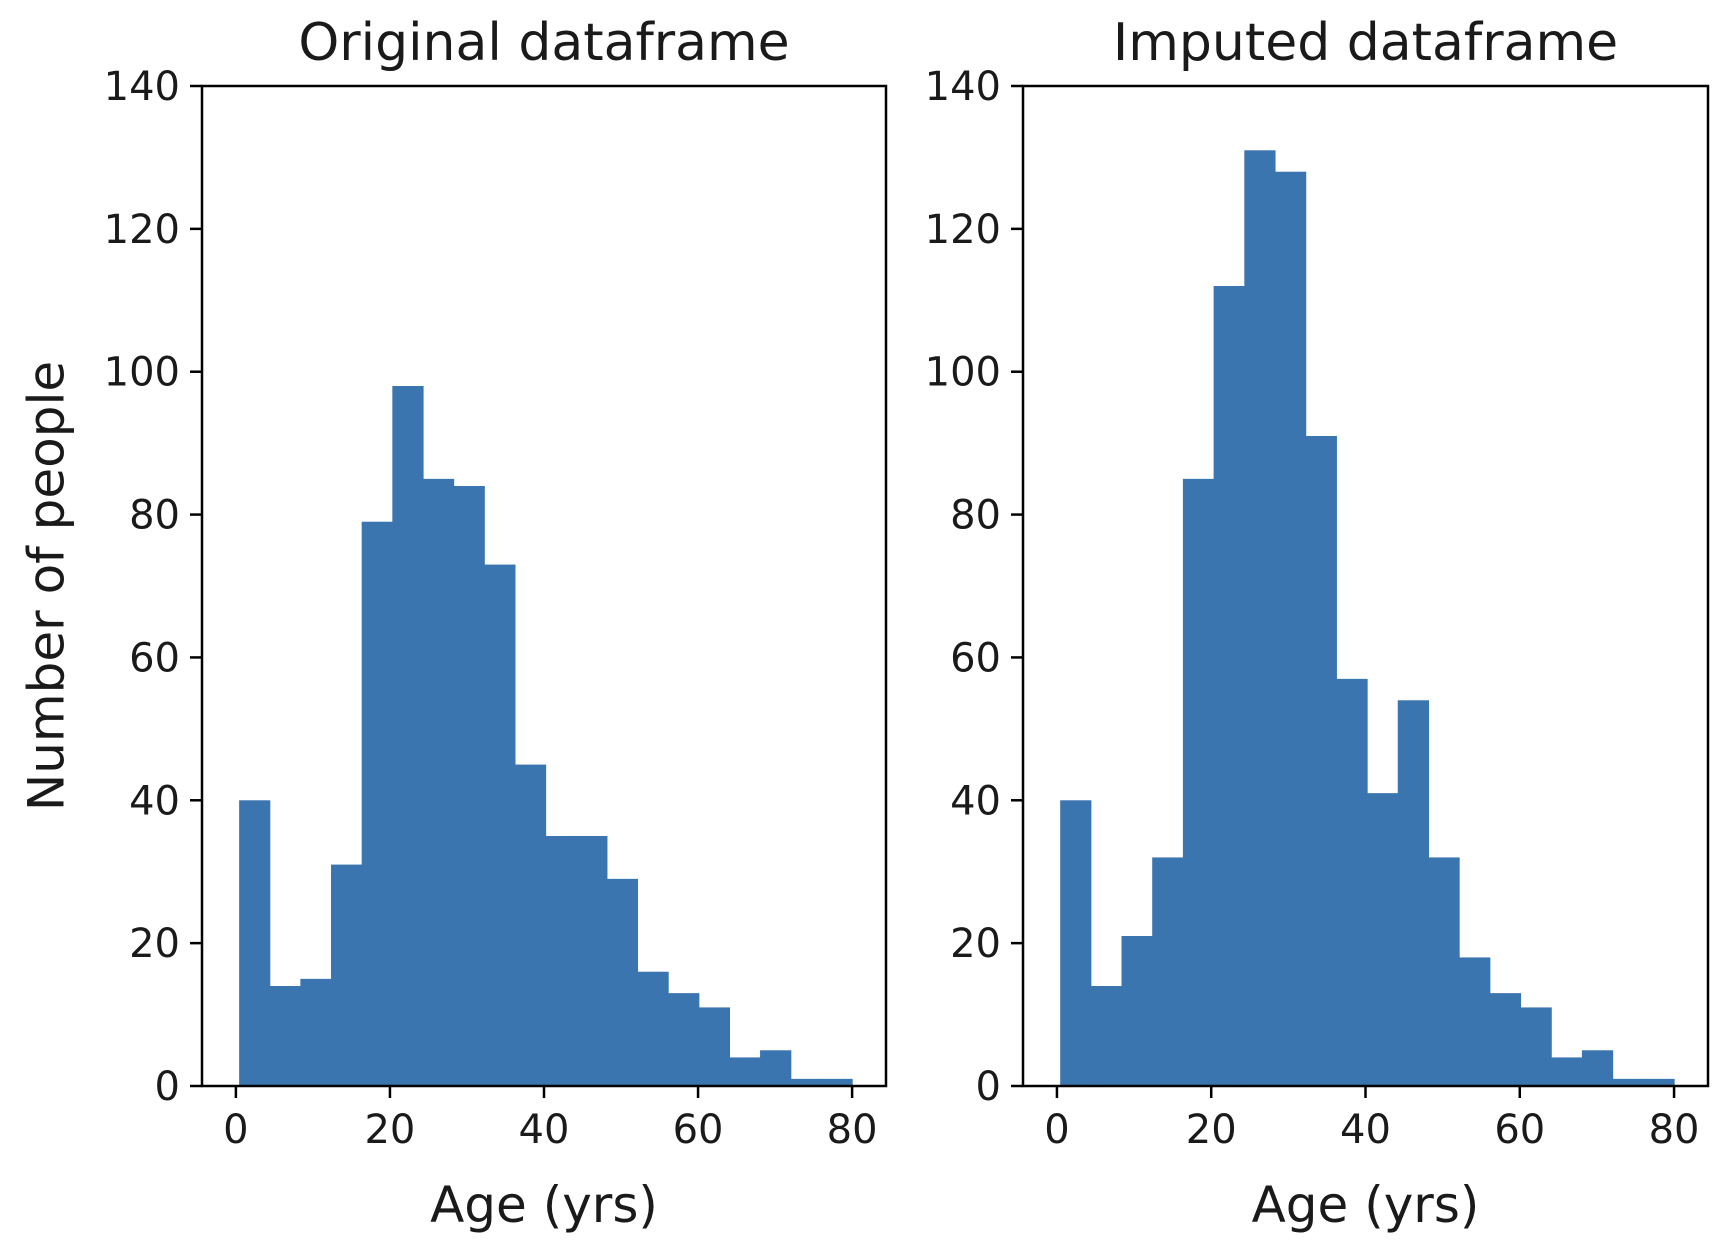 The image size is (1726, 1248). I want to click on y-axis-label: Number of people, so click(47, 586).